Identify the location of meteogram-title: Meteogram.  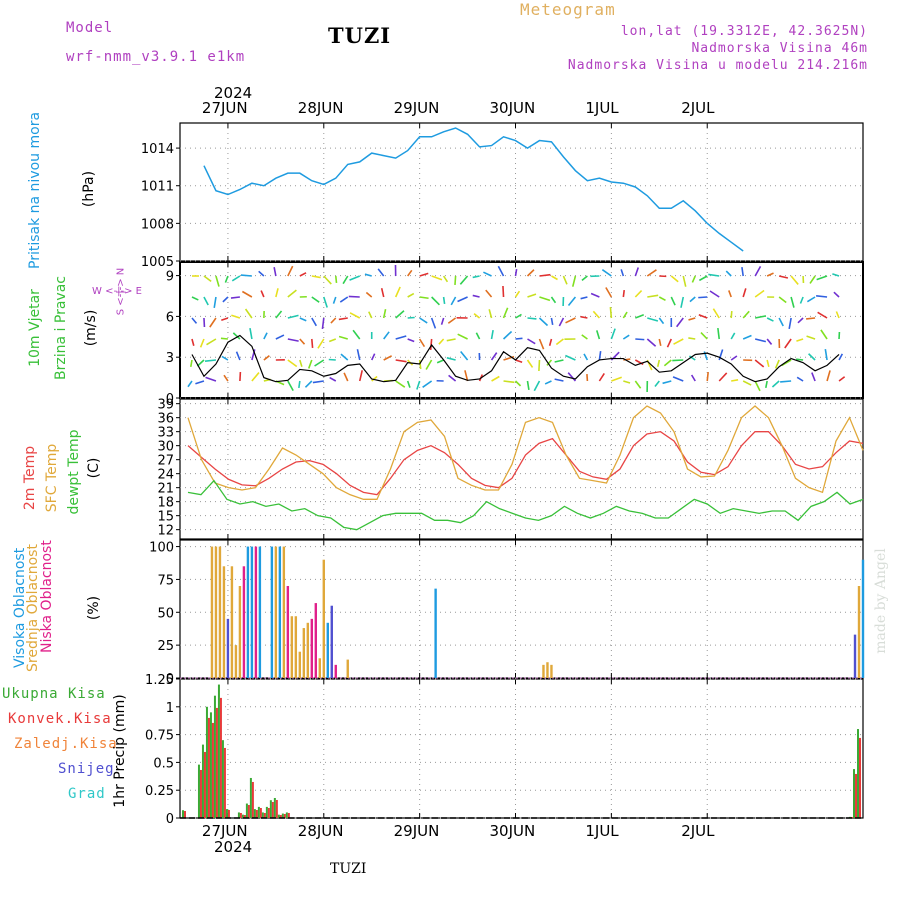
(568, 9).